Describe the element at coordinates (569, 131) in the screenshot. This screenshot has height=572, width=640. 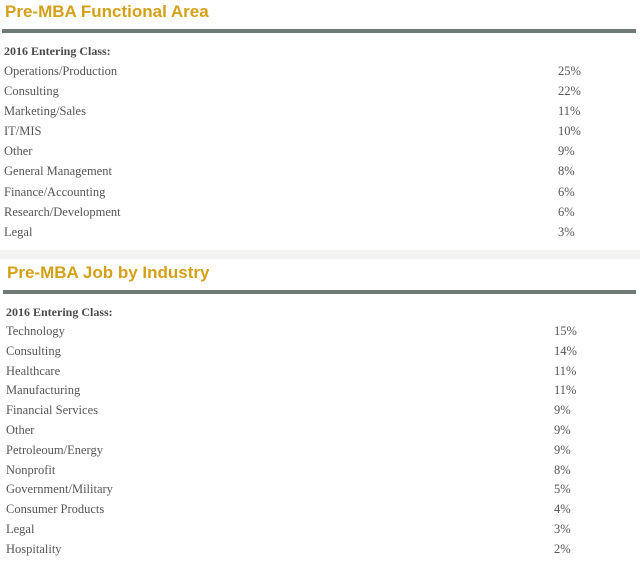
I see `row-value: 10%` at that location.